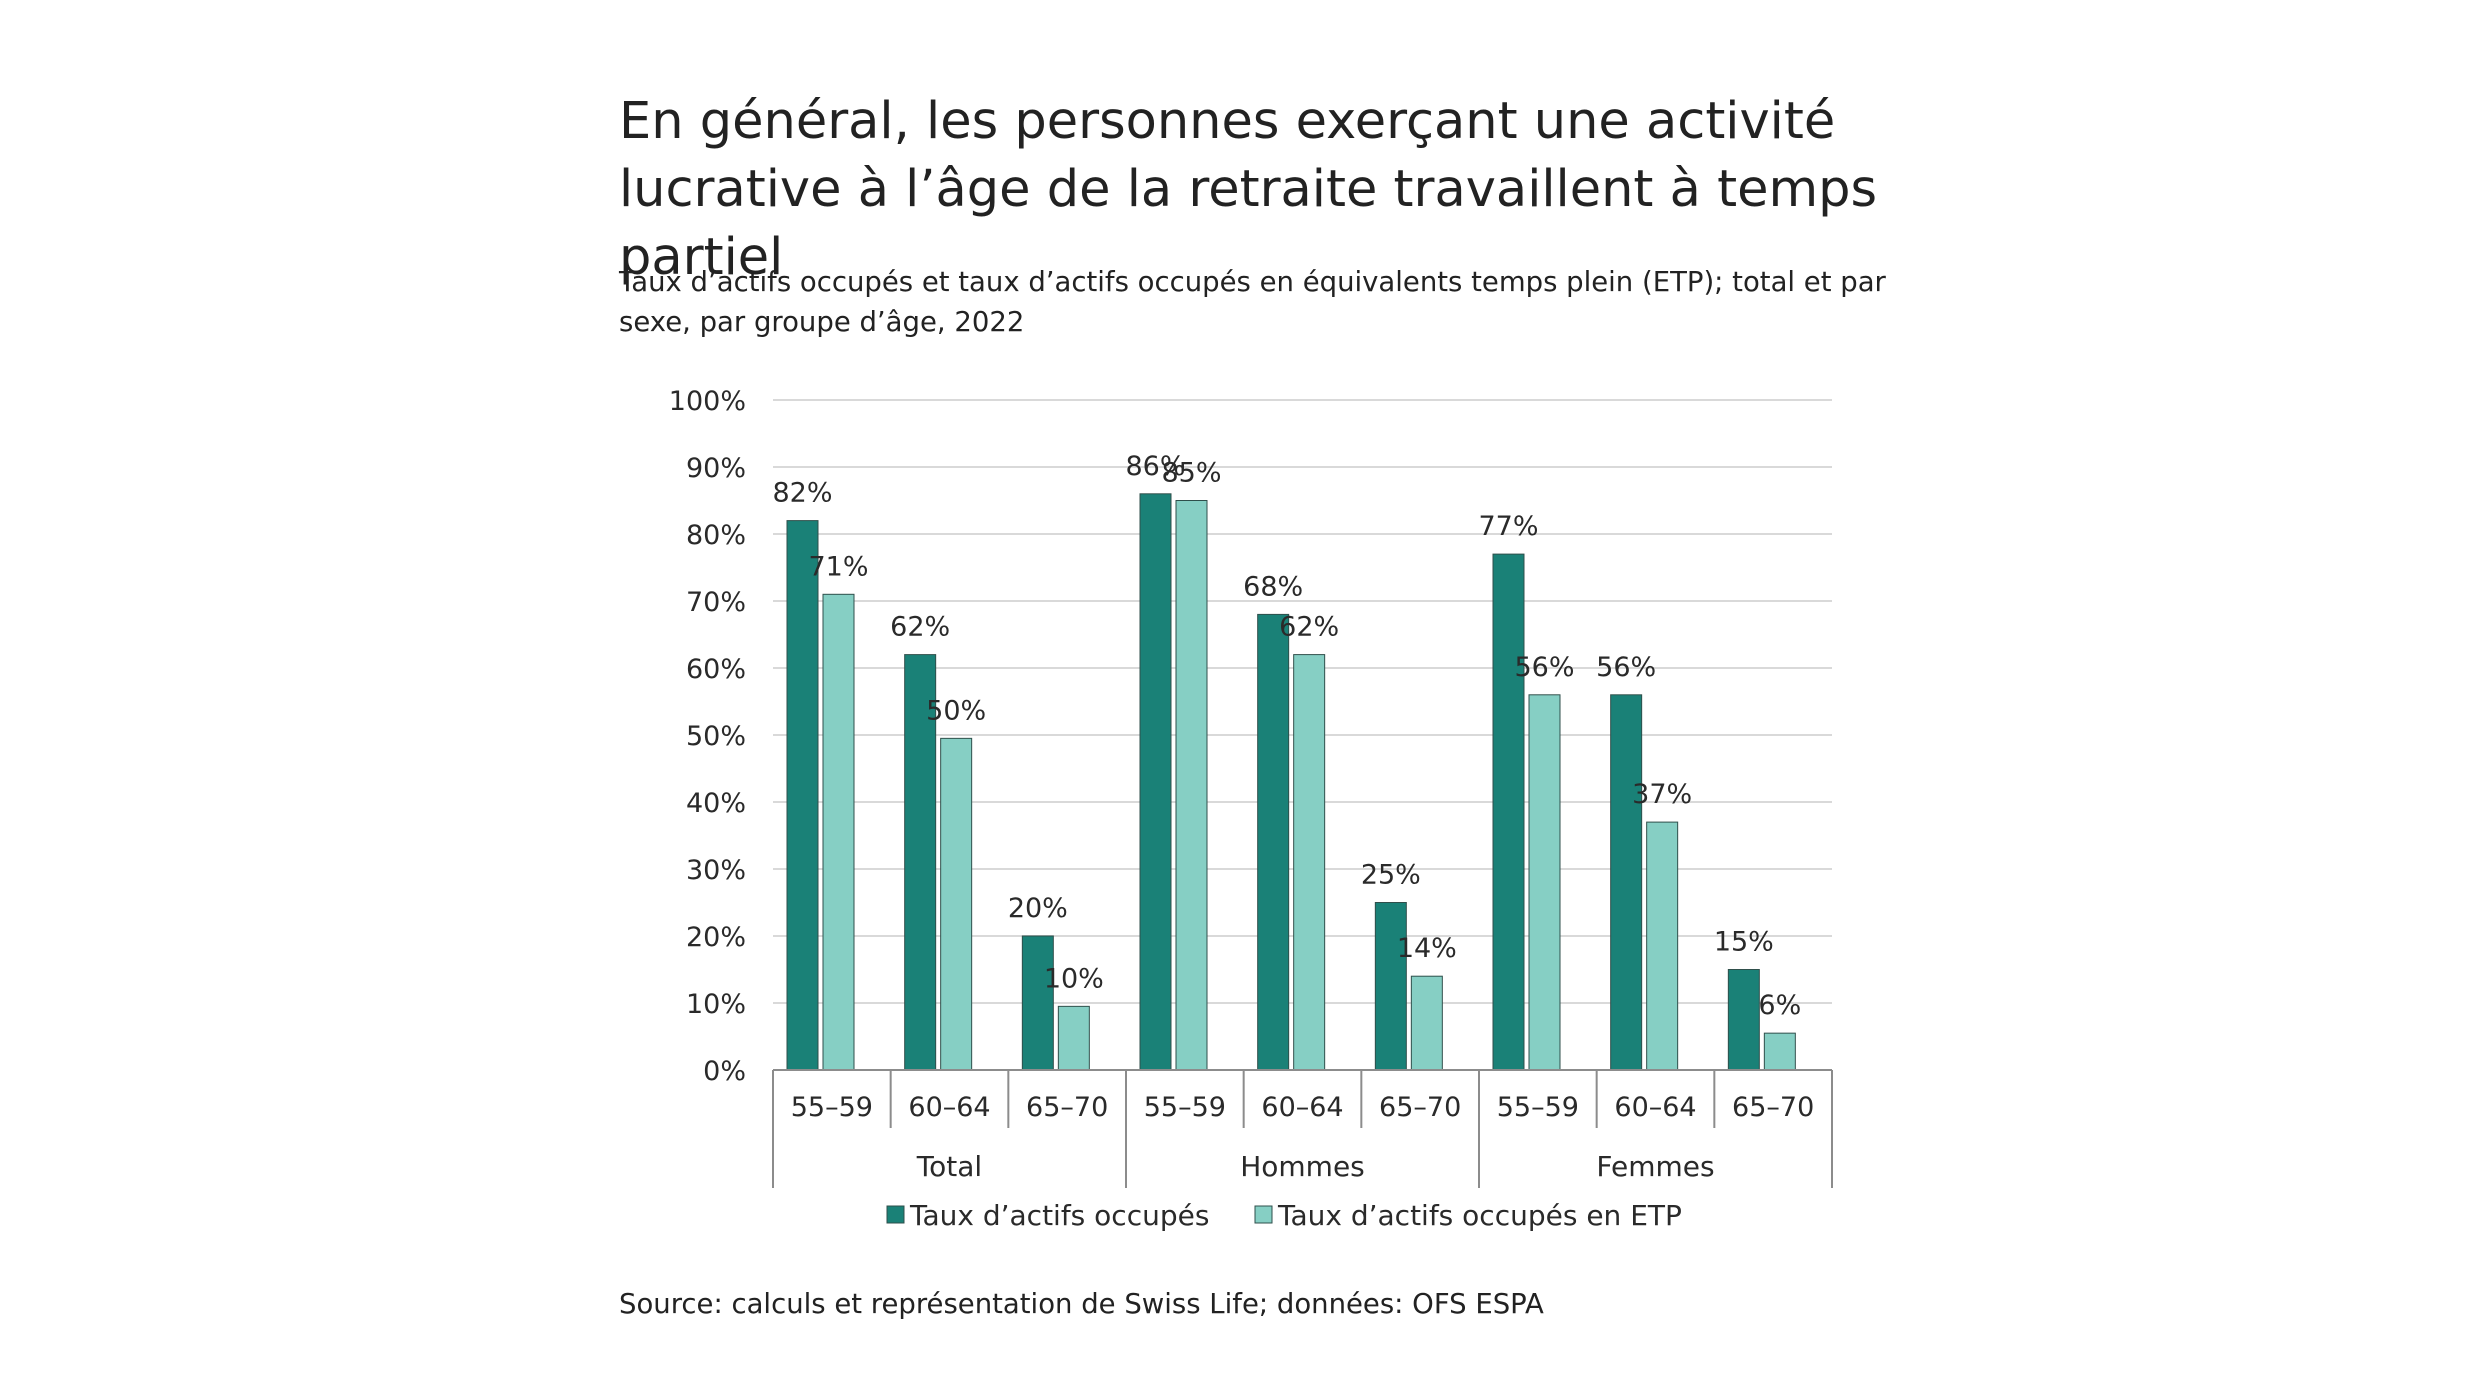 This screenshot has height=1395, width=2480. I want to click on group-label: Femmes, so click(1655, 1166).